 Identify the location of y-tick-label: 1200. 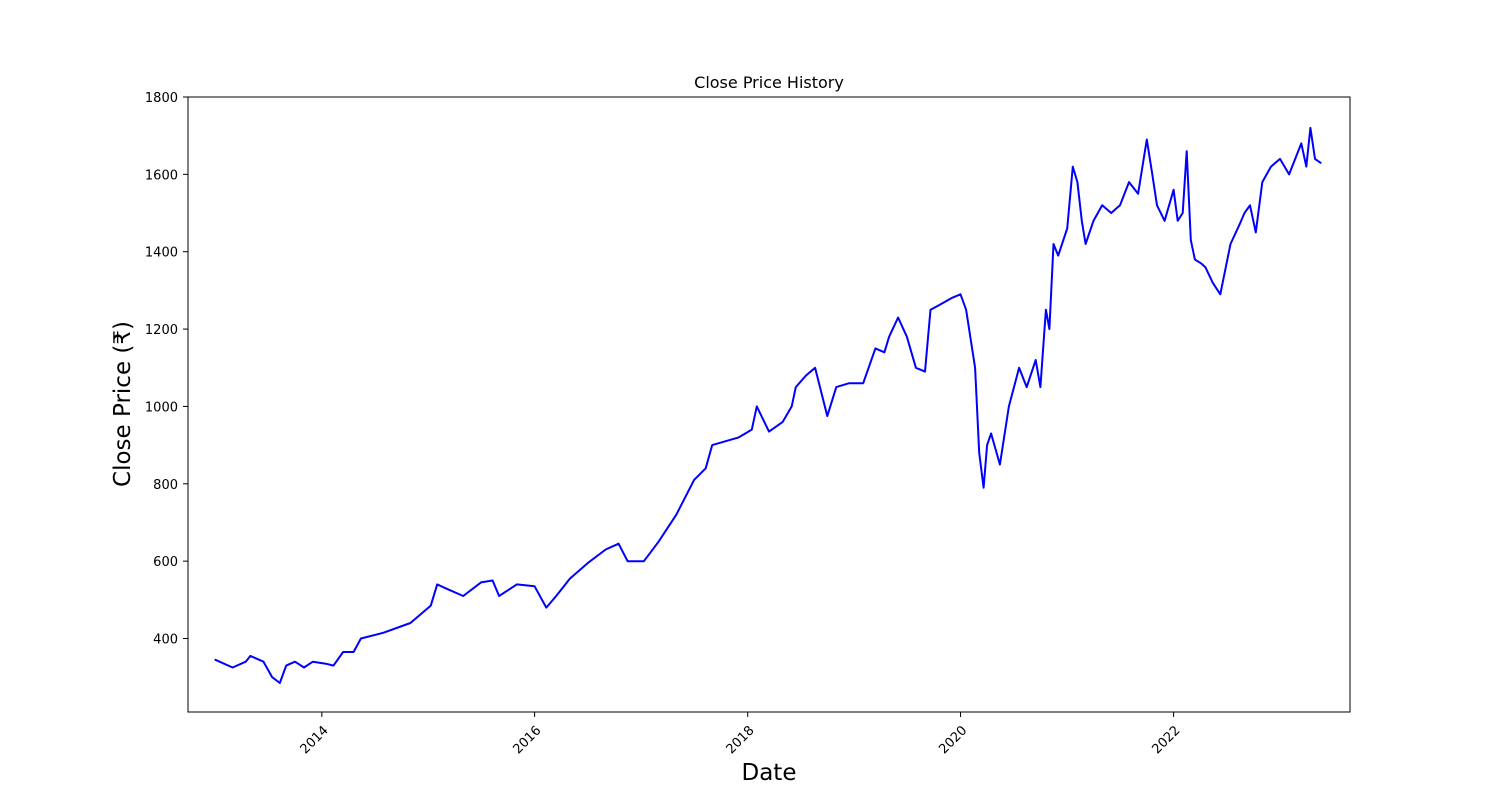
(161, 330).